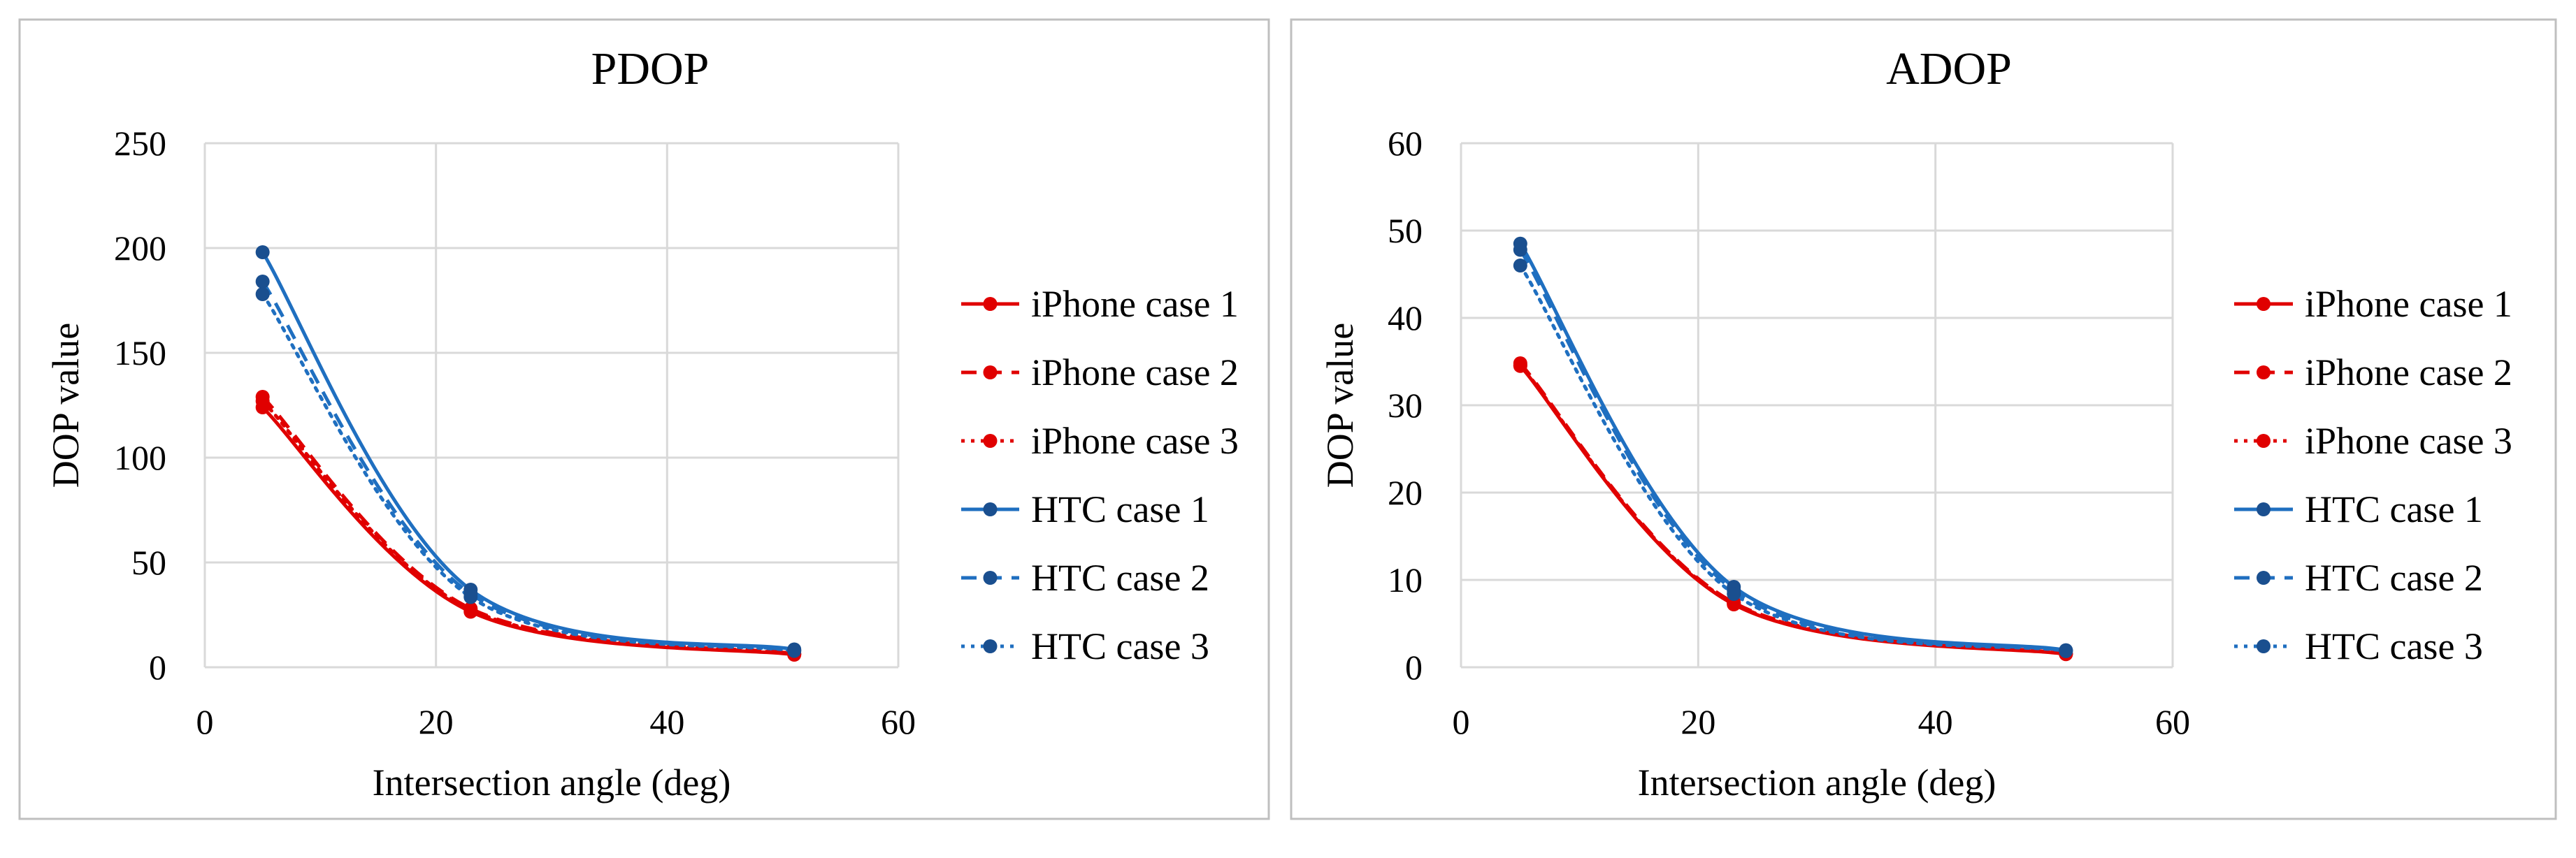 Image resolution: width=2576 pixels, height=858 pixels. I want to click on pdop-x-tick-label: 0, so click(205, 721).